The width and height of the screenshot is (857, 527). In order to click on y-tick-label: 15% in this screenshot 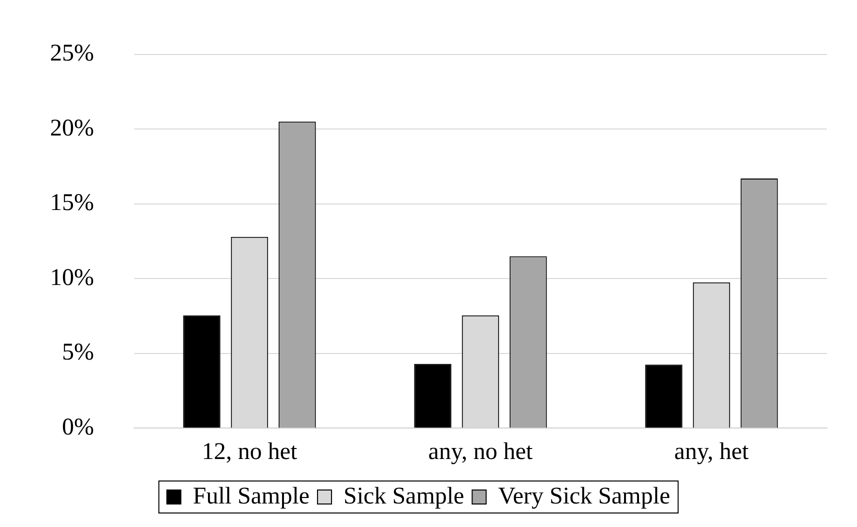, I will do `click(72, 203)`.